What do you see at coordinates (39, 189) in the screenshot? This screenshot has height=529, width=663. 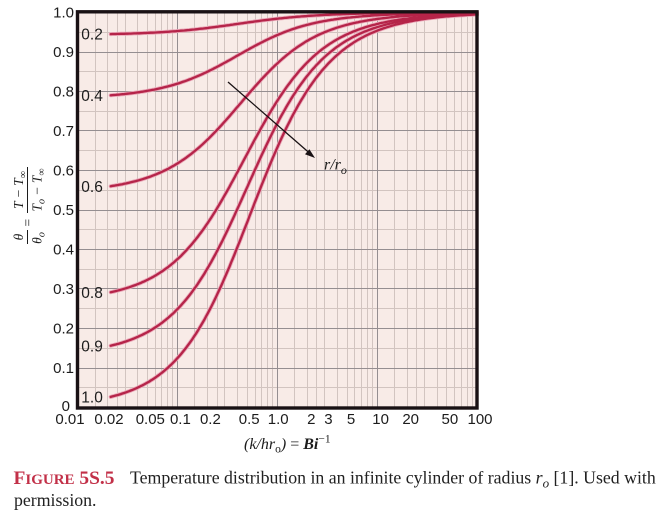 I see `svg-text: To − T∞` at bounding box center [39, 189].